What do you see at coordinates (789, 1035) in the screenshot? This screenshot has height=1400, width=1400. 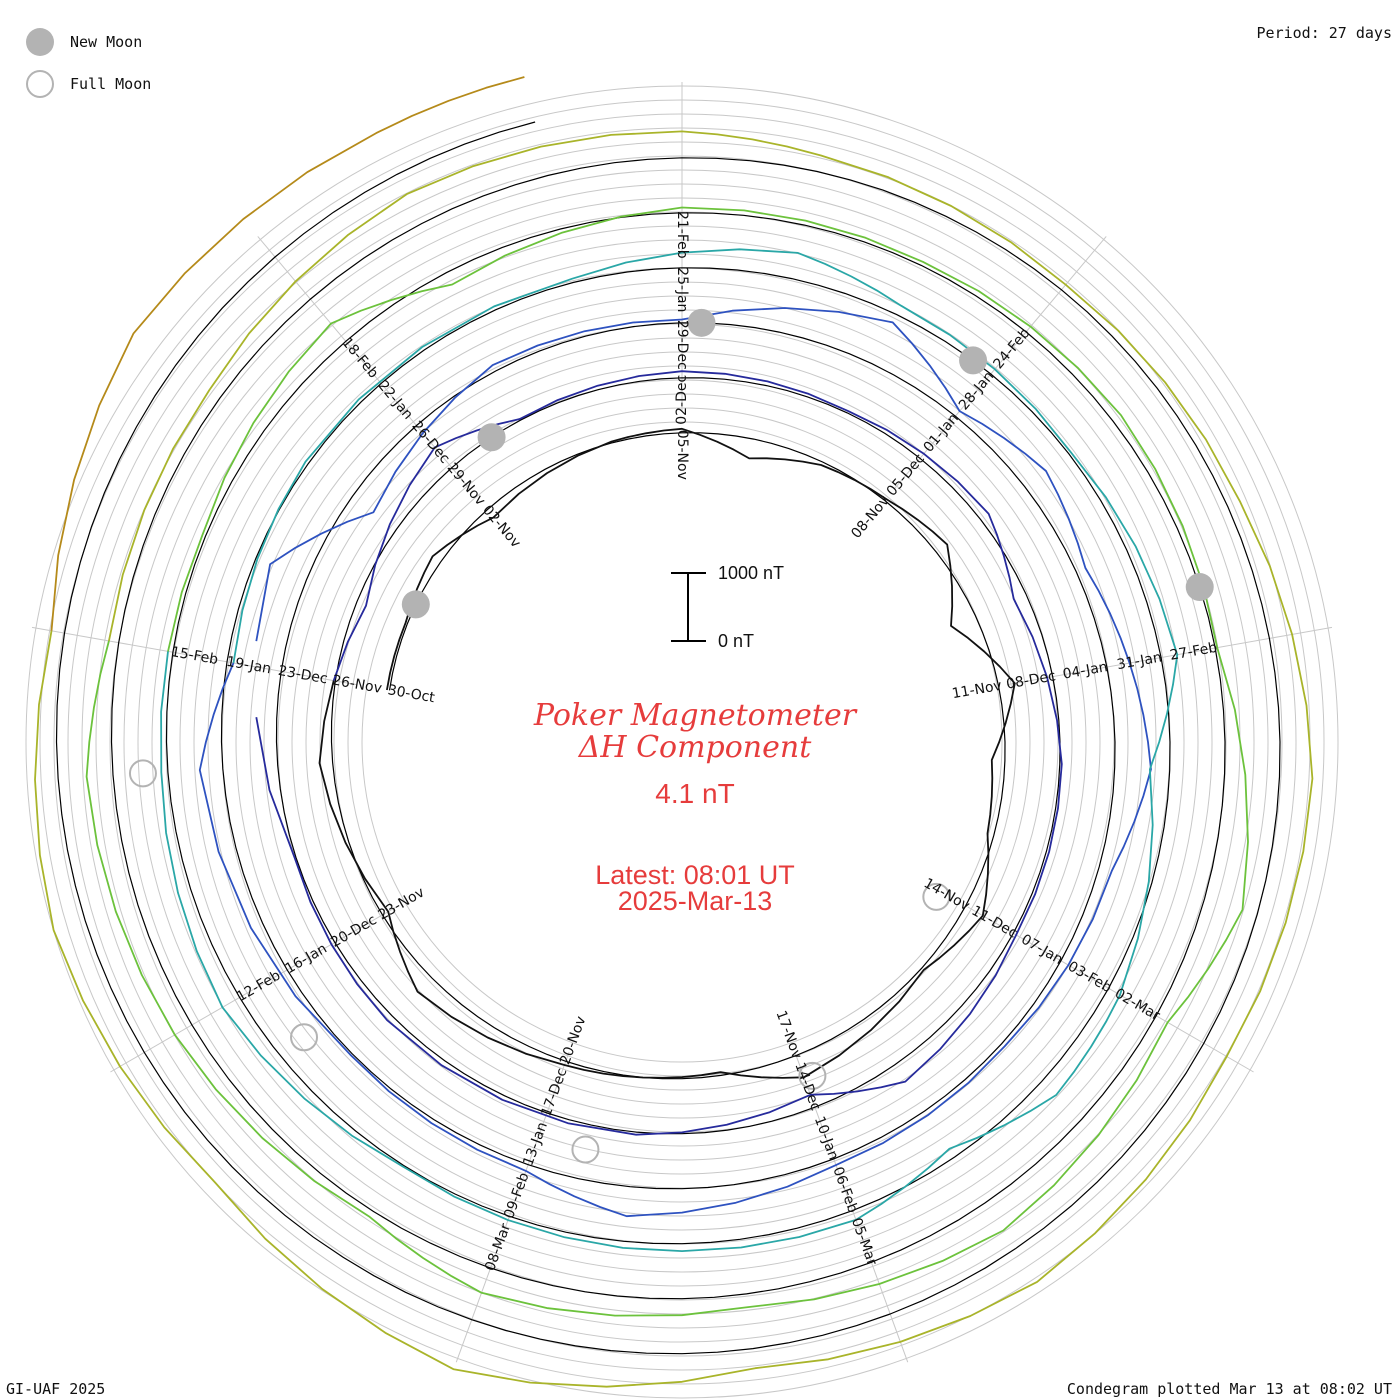 I see `date-label: 17-Nov` at bounding box center [789, 1035].